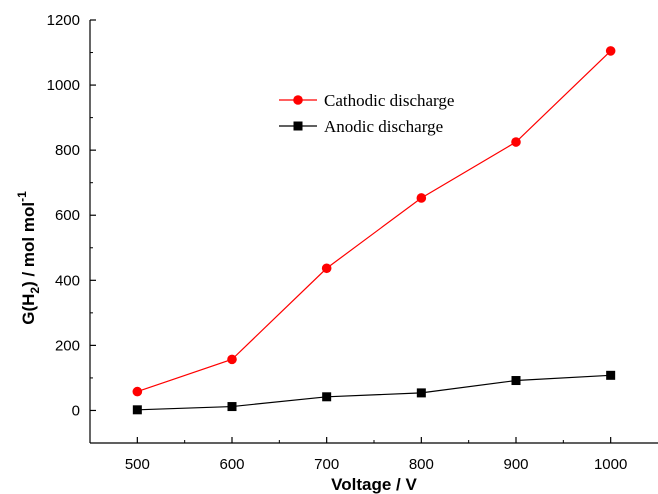  I want to click on y-tick-label: 400, so click(67, 280).